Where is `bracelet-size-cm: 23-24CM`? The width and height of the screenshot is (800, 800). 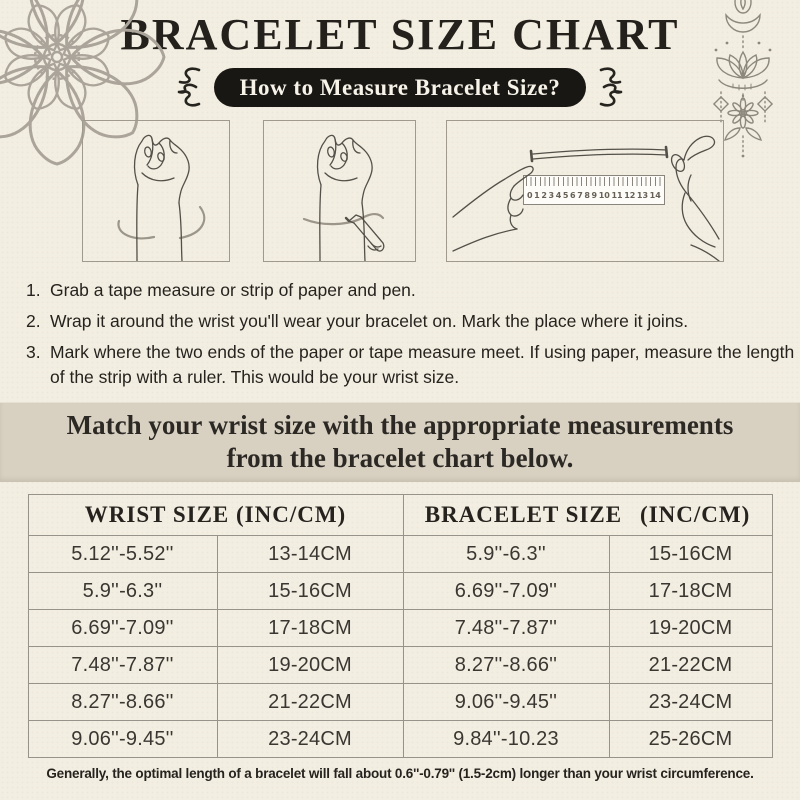 bracelet-size-cm: 23-24CM is located at coordinates (690, 702).